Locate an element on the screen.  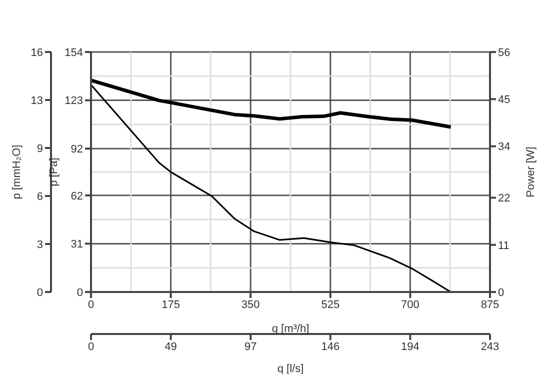
y3-tick-label: 3 is located at coordinates (39, 244).